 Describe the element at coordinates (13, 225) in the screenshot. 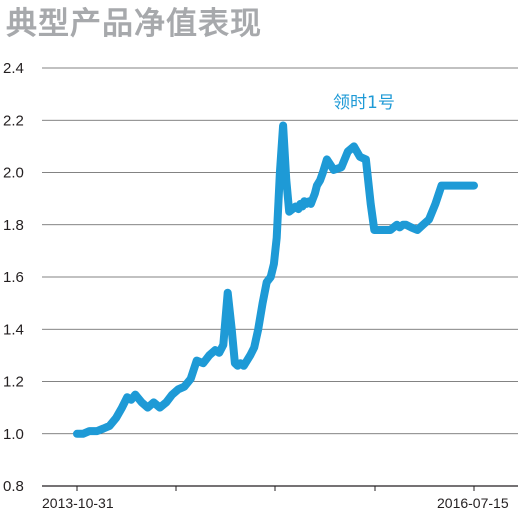

I see `y-tick-label: 1.8` at that location.